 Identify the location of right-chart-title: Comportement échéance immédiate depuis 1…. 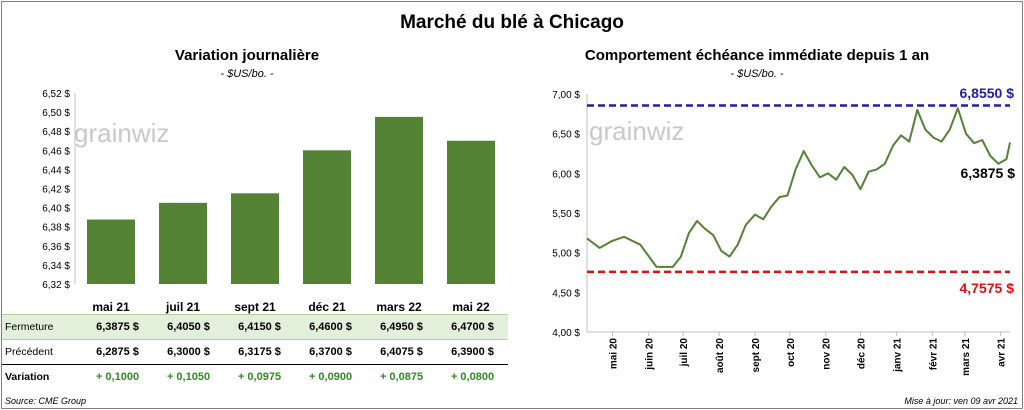
(757, 55).